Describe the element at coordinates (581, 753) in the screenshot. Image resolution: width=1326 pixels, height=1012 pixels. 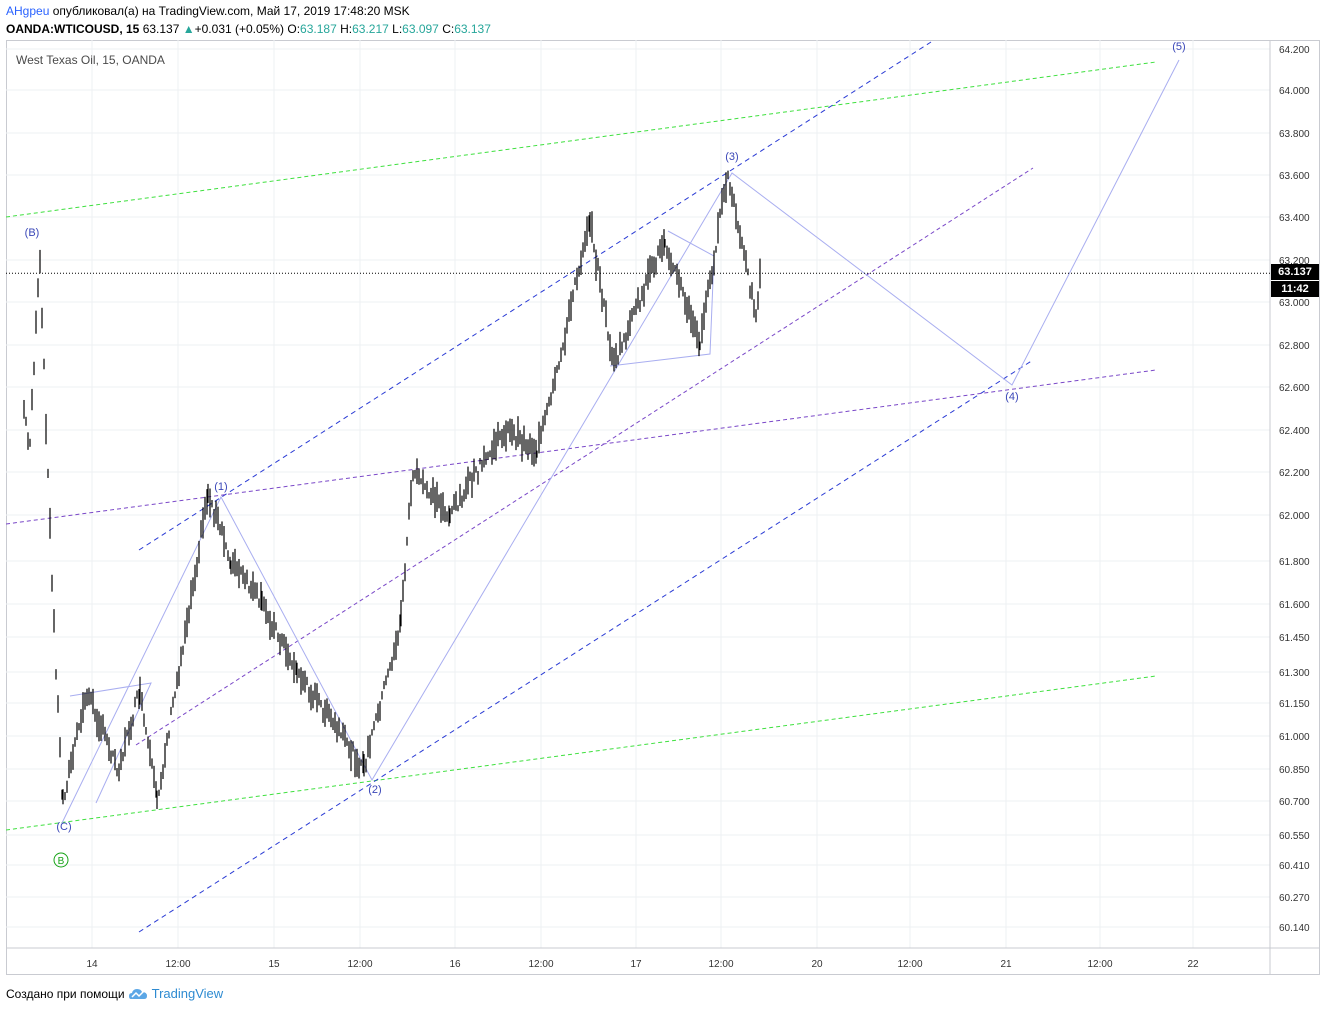
I see `green-channel-lower` at that location.